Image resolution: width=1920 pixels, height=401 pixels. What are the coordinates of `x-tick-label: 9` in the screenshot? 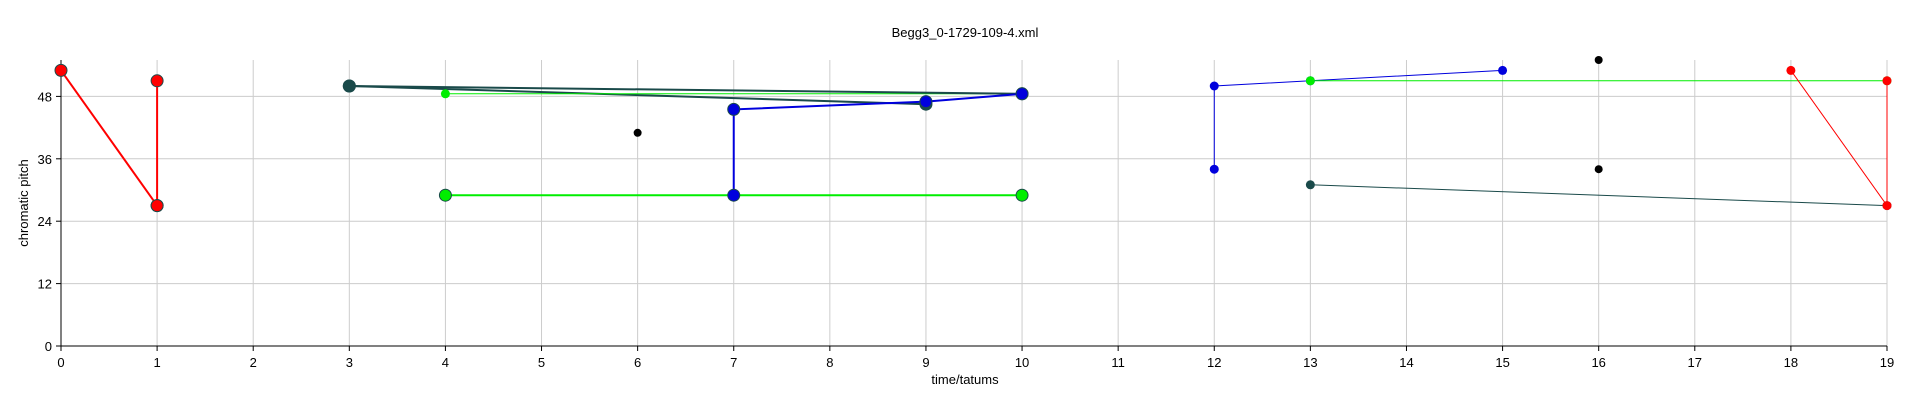 It's located at (925, 362).